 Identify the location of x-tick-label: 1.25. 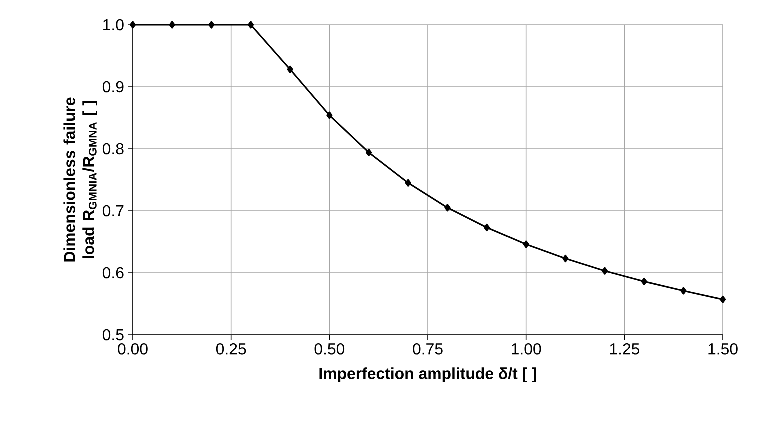
(625, 349).